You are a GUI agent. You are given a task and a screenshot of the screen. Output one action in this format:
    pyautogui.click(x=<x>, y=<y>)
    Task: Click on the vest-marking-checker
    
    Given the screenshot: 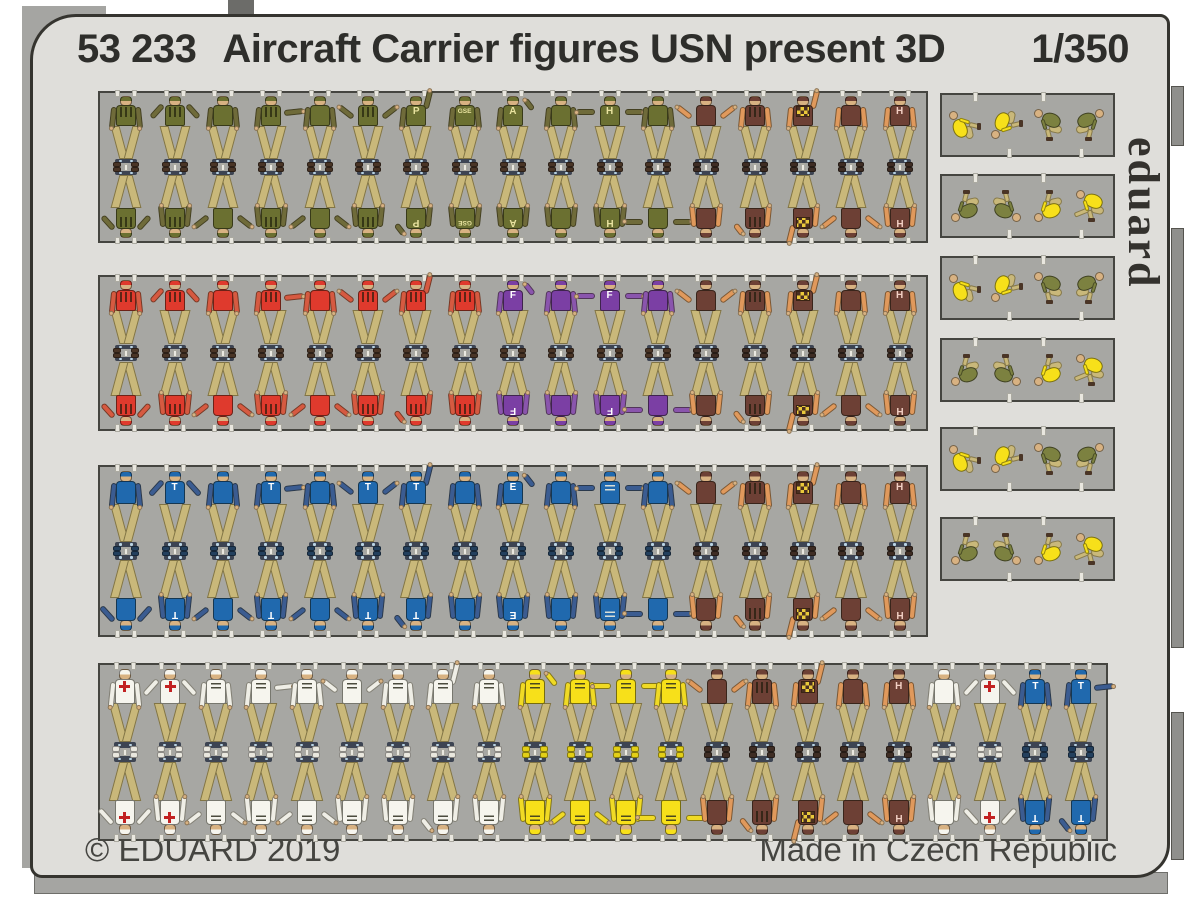 What is the action you would take?
    pyautogui.click(x=802, y=111)
    